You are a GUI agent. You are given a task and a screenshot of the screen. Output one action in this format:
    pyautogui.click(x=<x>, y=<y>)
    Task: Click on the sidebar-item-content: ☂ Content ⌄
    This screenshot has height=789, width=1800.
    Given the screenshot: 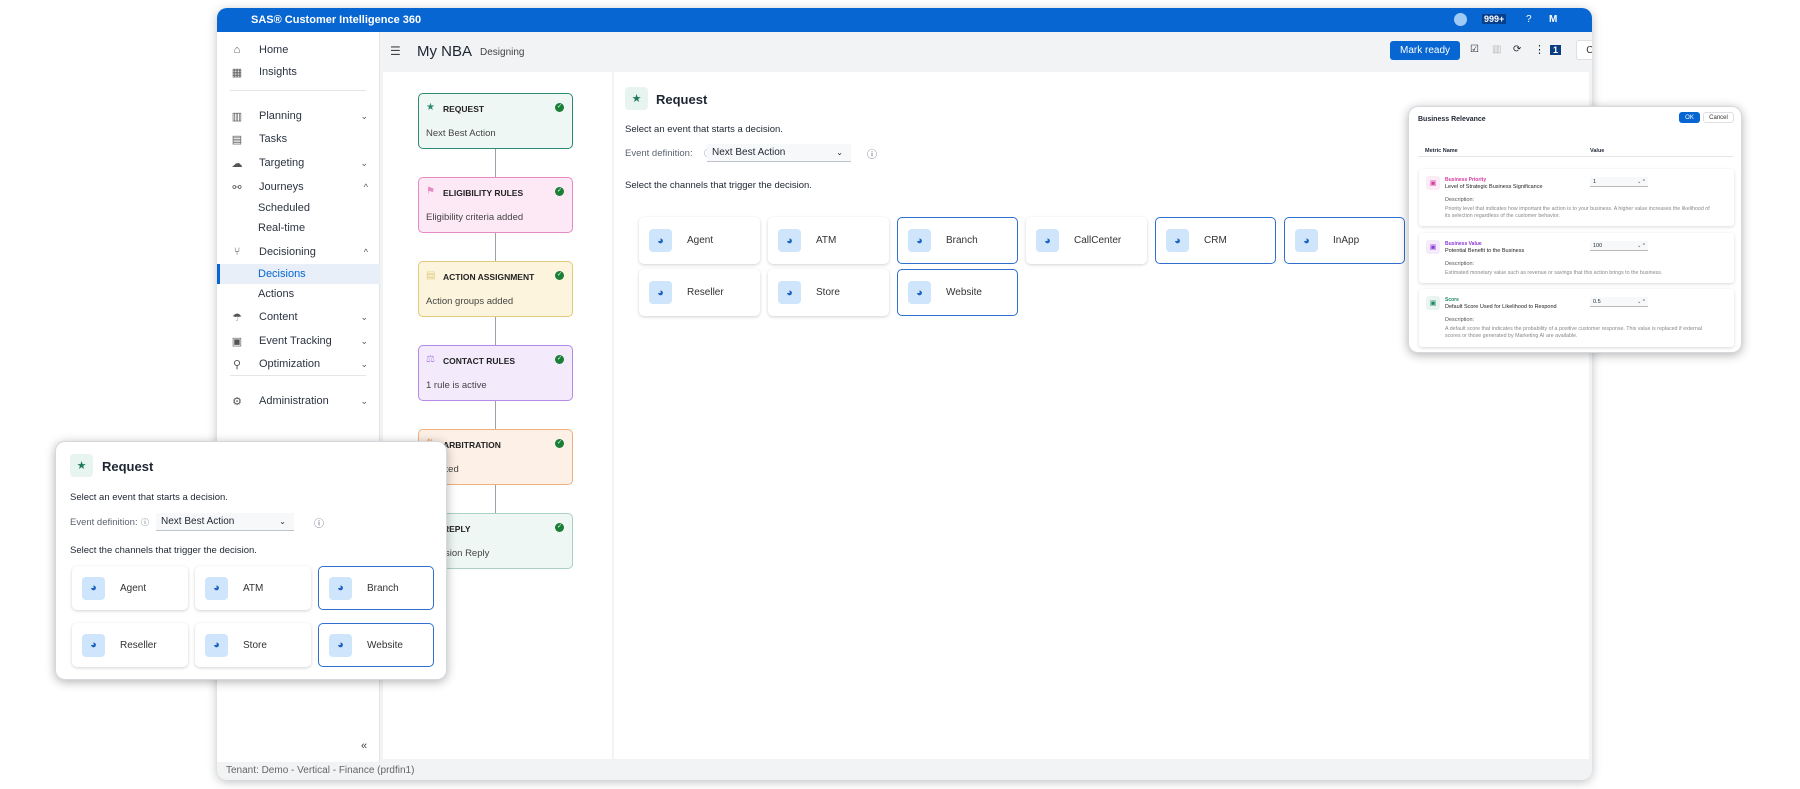 What is the action you would take?
    pyautogui.click(x=298, y=317)
    